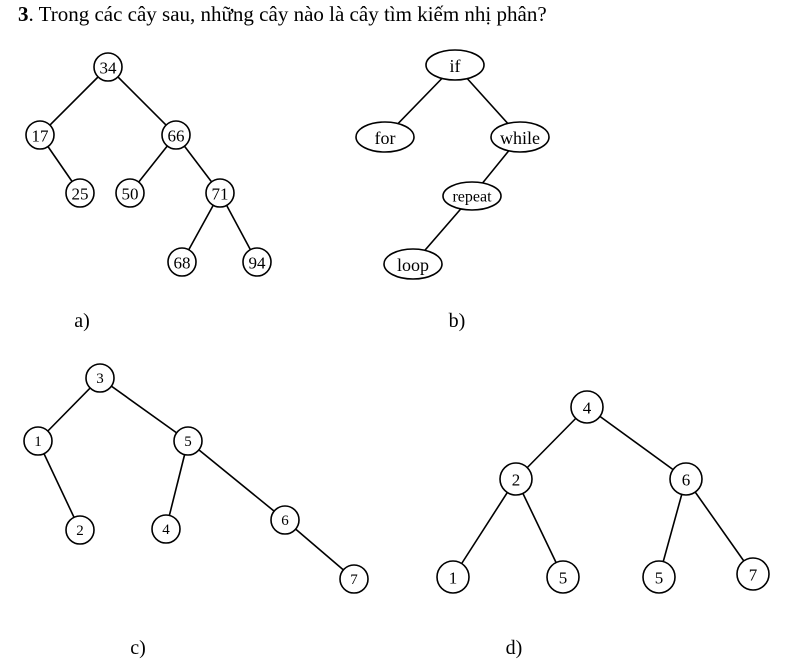  I want to click on node-label: 3, so click(100, 379).